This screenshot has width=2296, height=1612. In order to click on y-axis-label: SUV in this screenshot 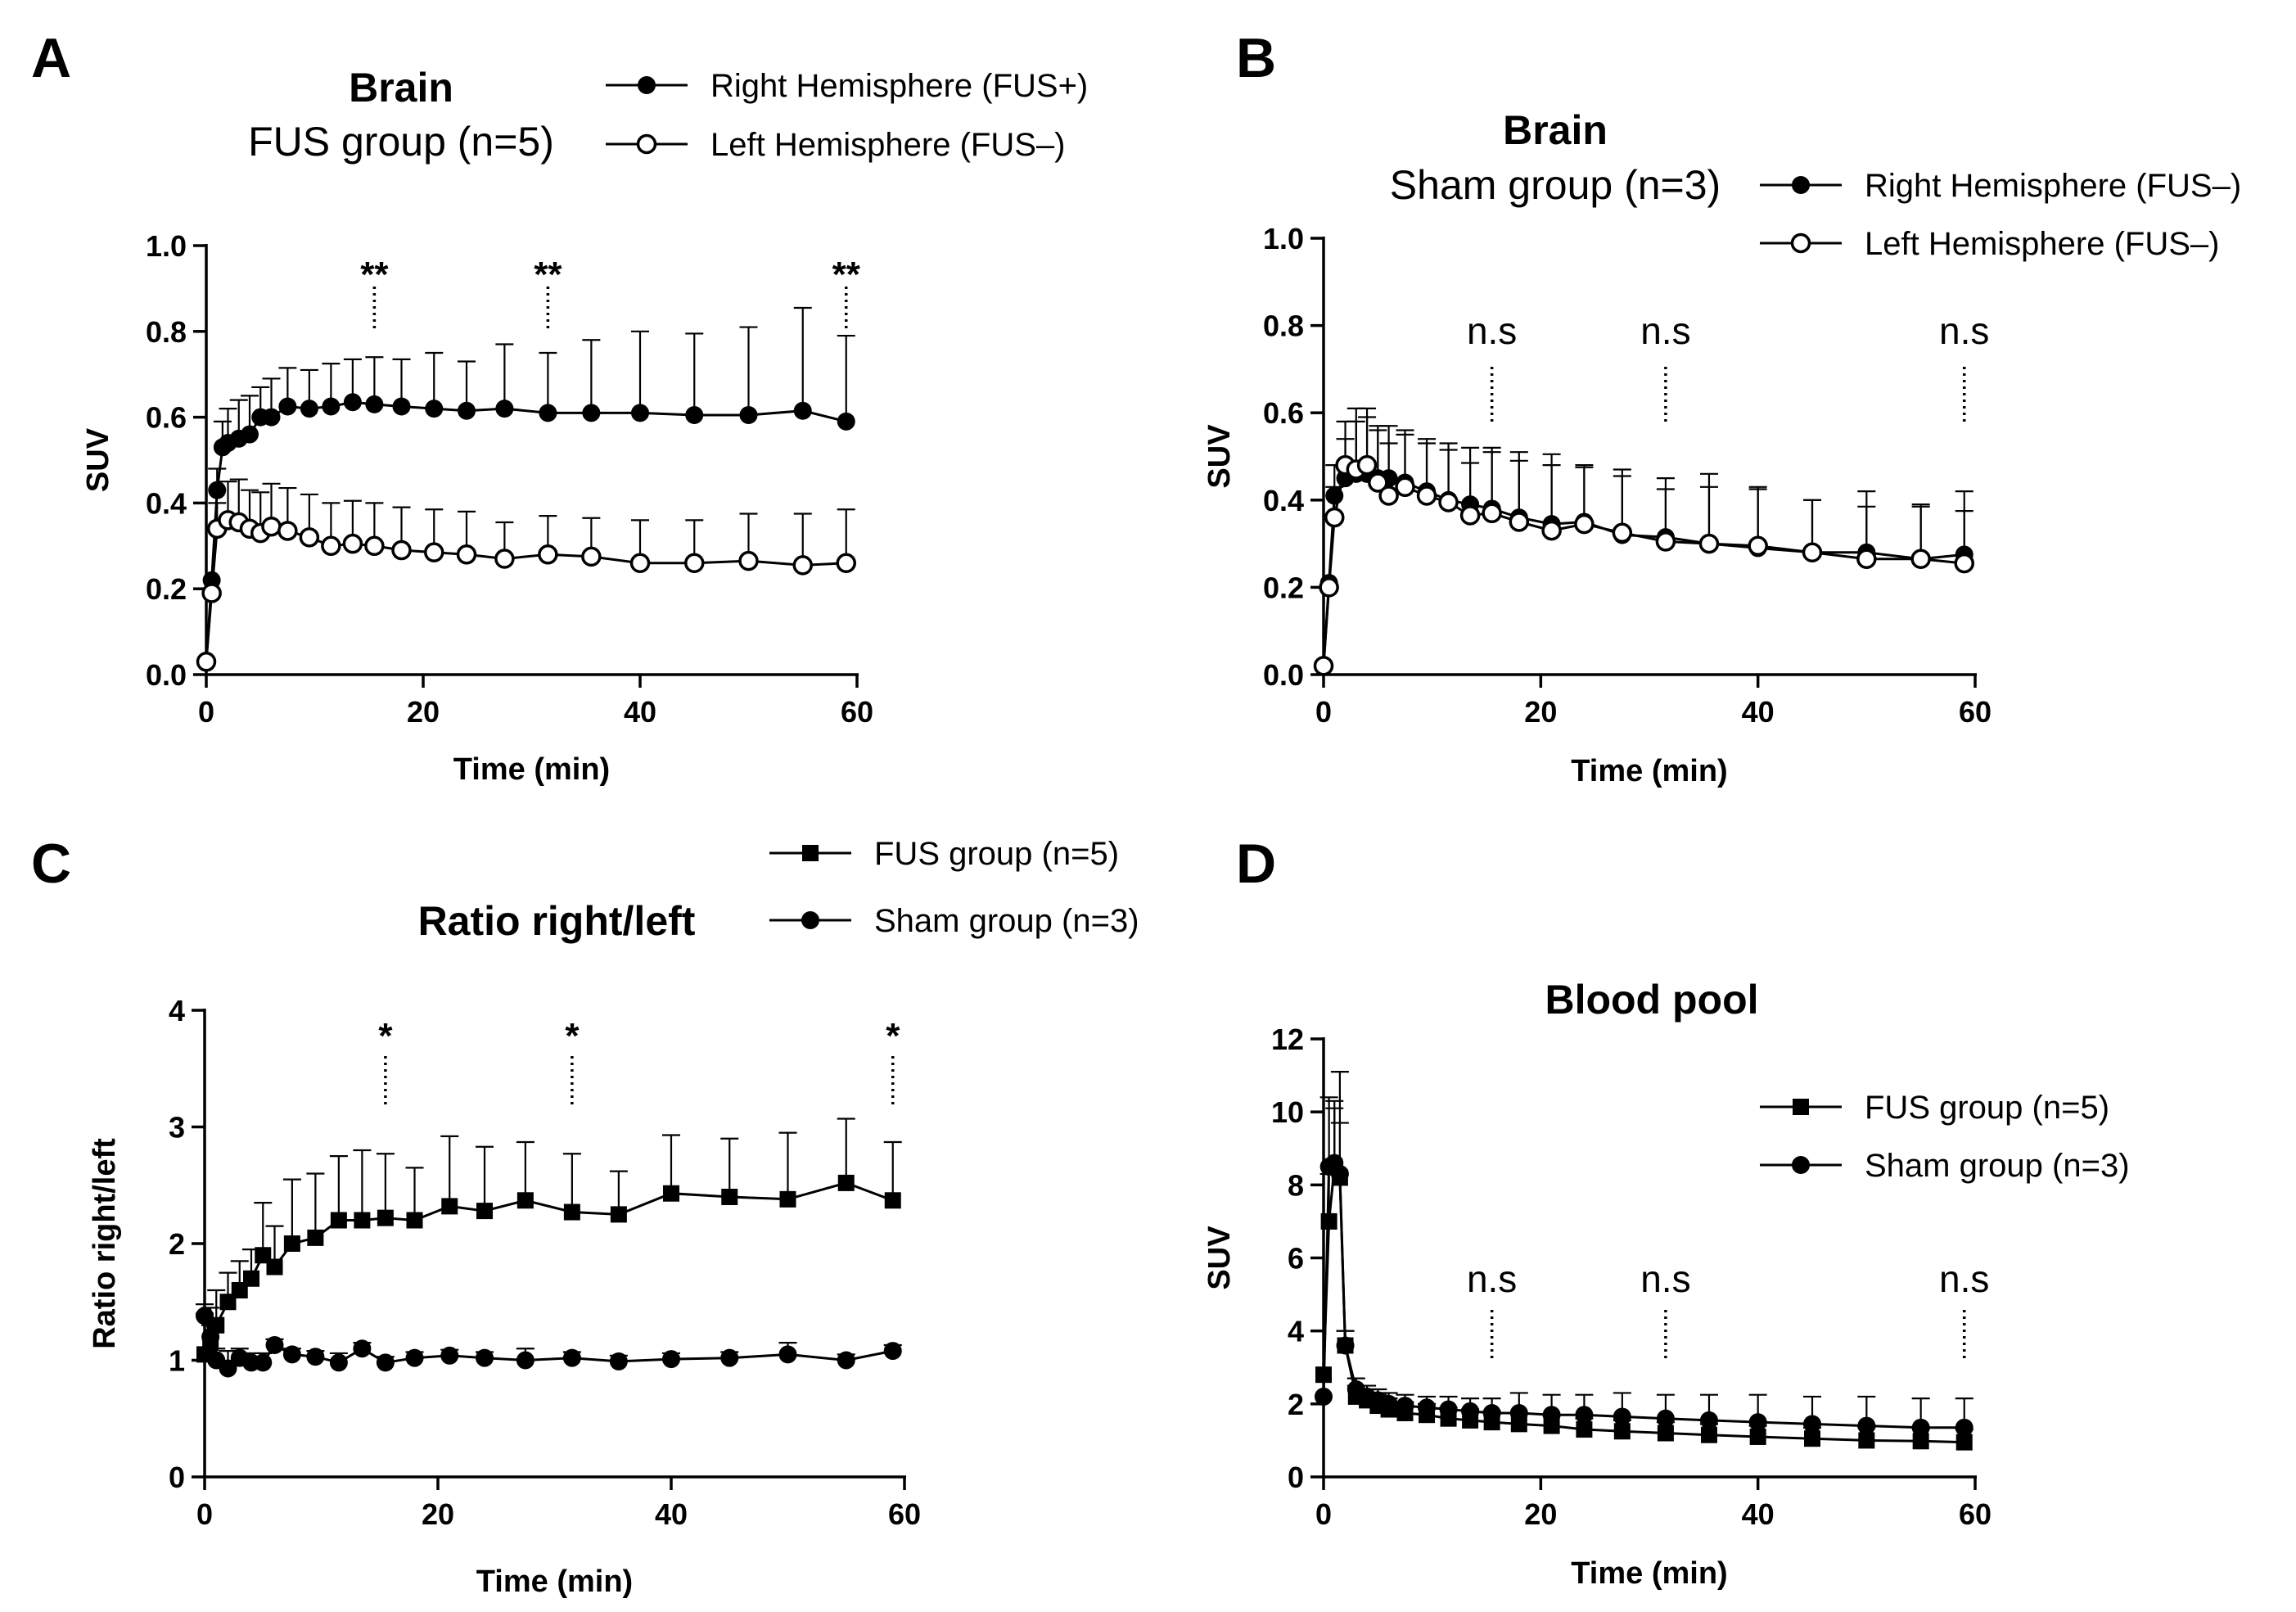, I will do `click(98, 460)`.